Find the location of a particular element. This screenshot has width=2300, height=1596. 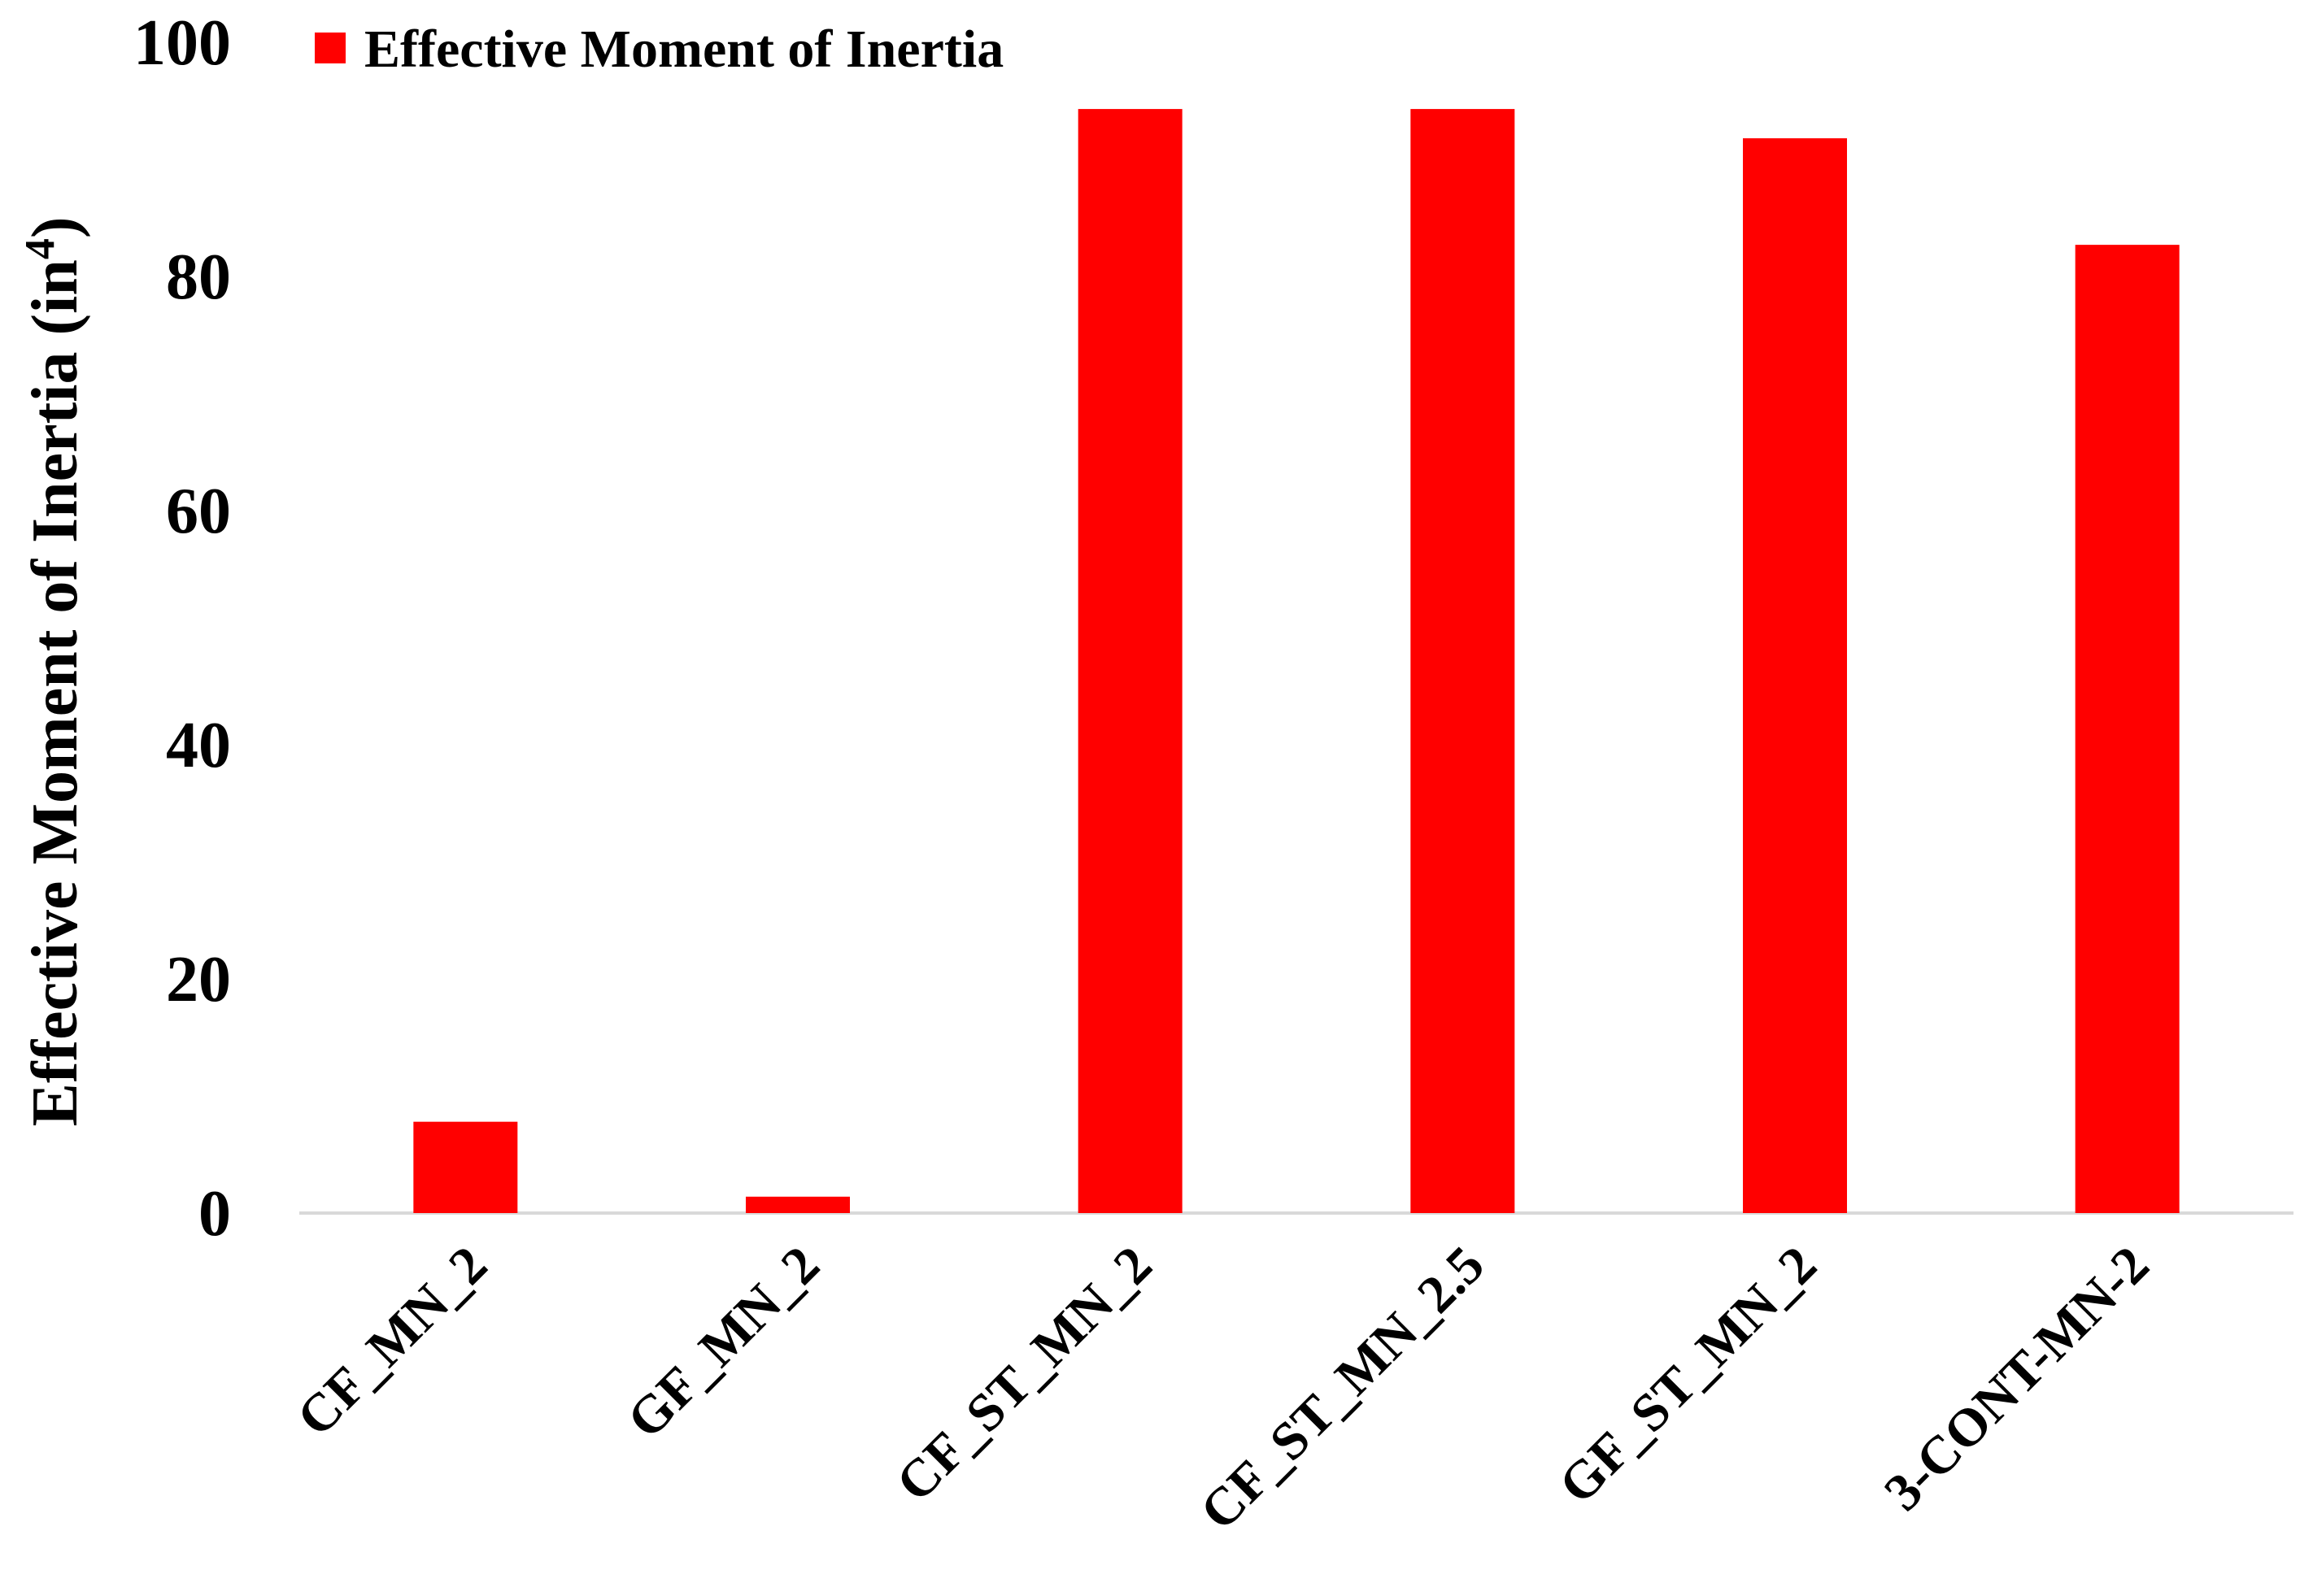

x-tick-label: CF_ST_MN_2 is located at coordinates (1024, 1374).